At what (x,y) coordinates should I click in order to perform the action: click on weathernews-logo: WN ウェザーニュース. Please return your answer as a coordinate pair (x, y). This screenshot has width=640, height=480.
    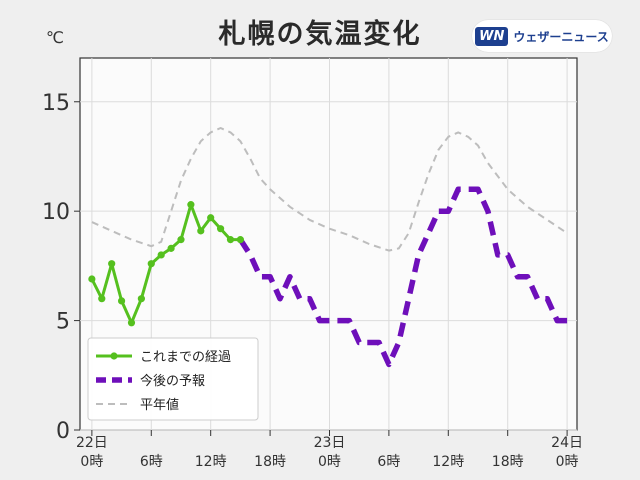
    Looking at the image, I should click on (542, 36).